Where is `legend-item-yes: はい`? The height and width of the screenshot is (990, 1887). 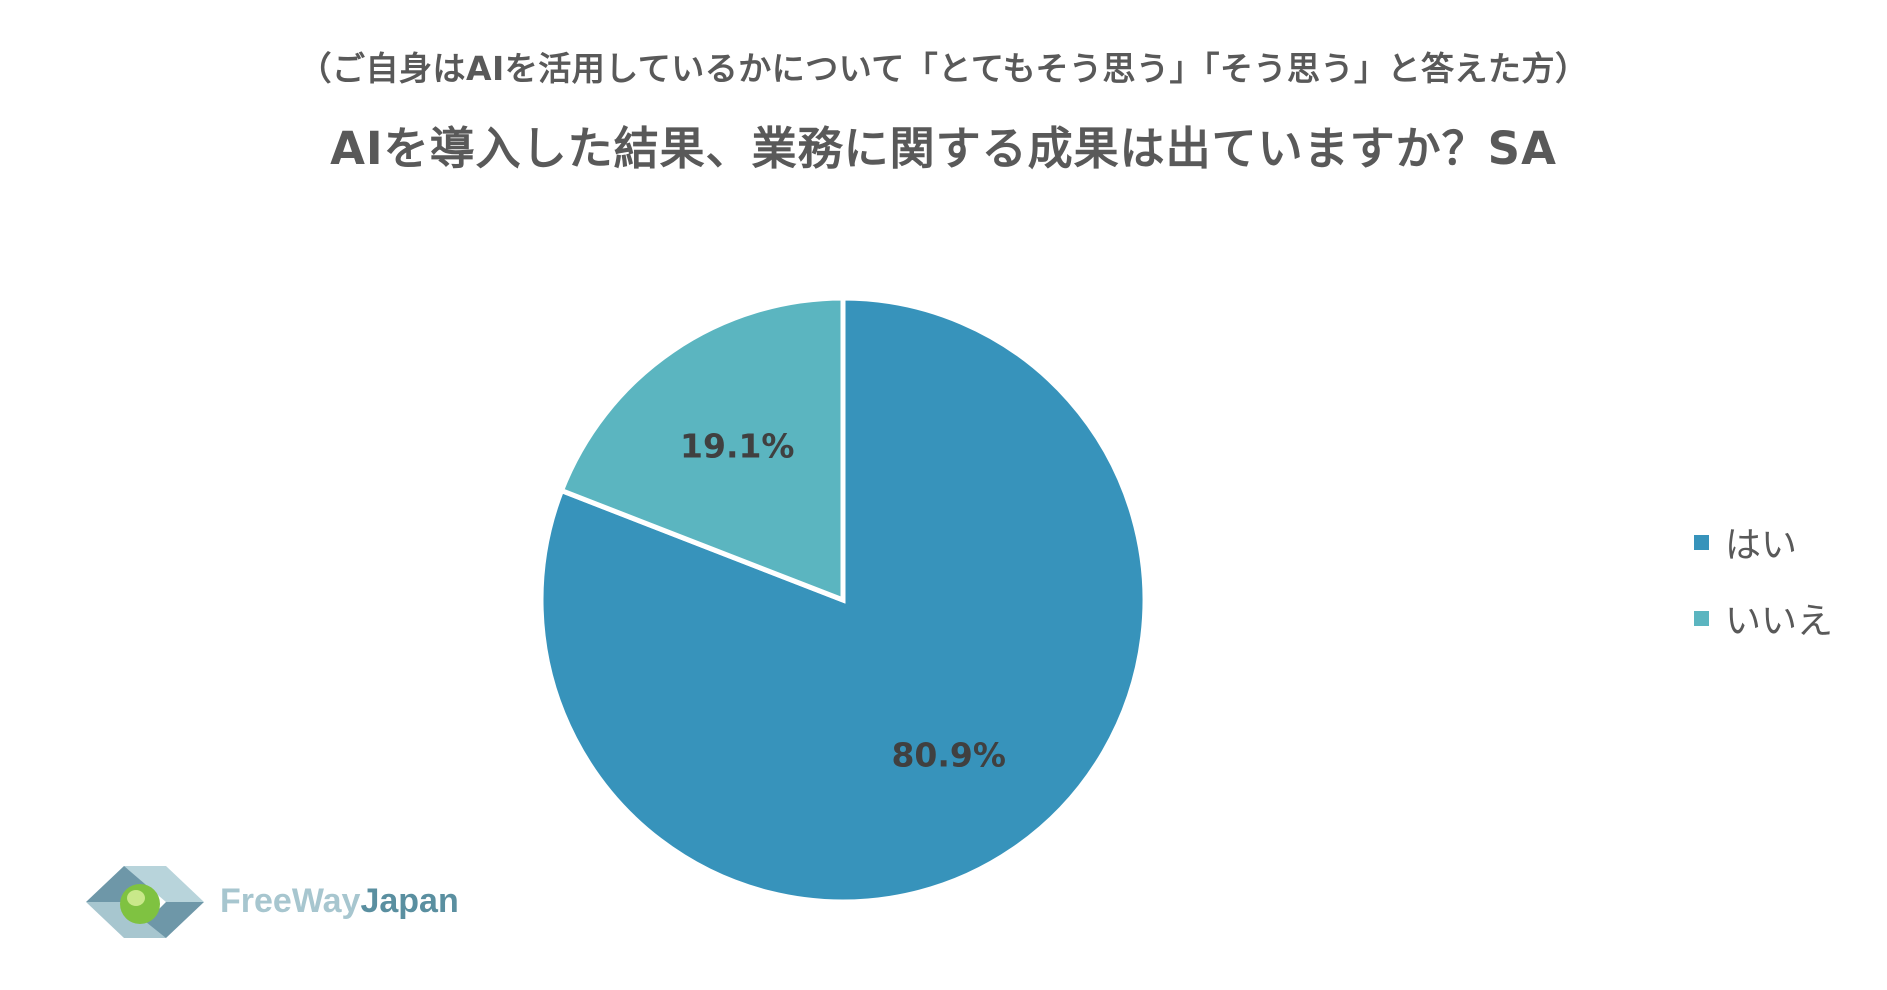 legend-item-yes: はい is located at coordinates (1763, 544).